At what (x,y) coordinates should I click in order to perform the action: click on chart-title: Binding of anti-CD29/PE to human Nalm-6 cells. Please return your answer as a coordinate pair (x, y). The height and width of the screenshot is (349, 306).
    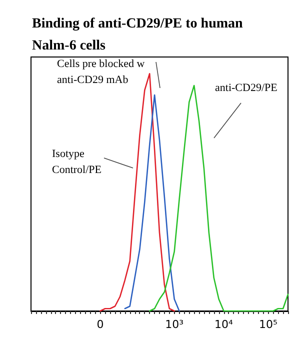
    Looking at the image, I should click on (139, 35).